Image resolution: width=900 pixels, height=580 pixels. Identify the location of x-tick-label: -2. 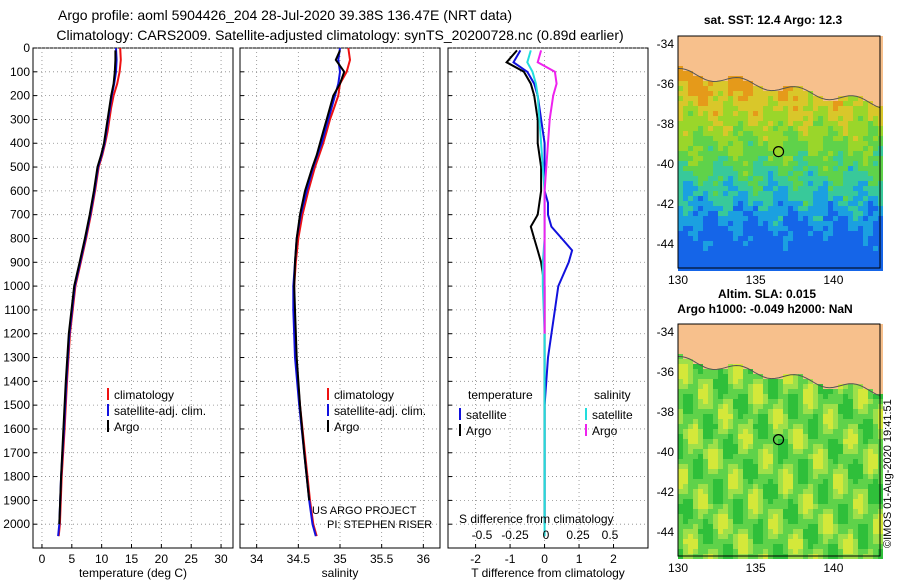
(475, 559).